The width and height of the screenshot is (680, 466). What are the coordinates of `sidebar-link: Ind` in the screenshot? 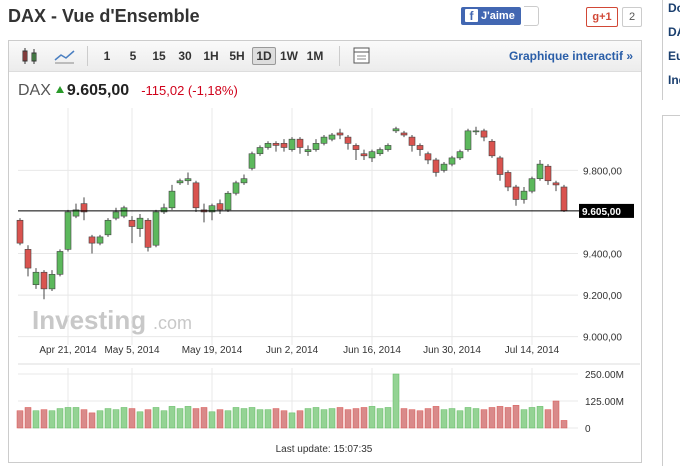 It's located at (674, 80).